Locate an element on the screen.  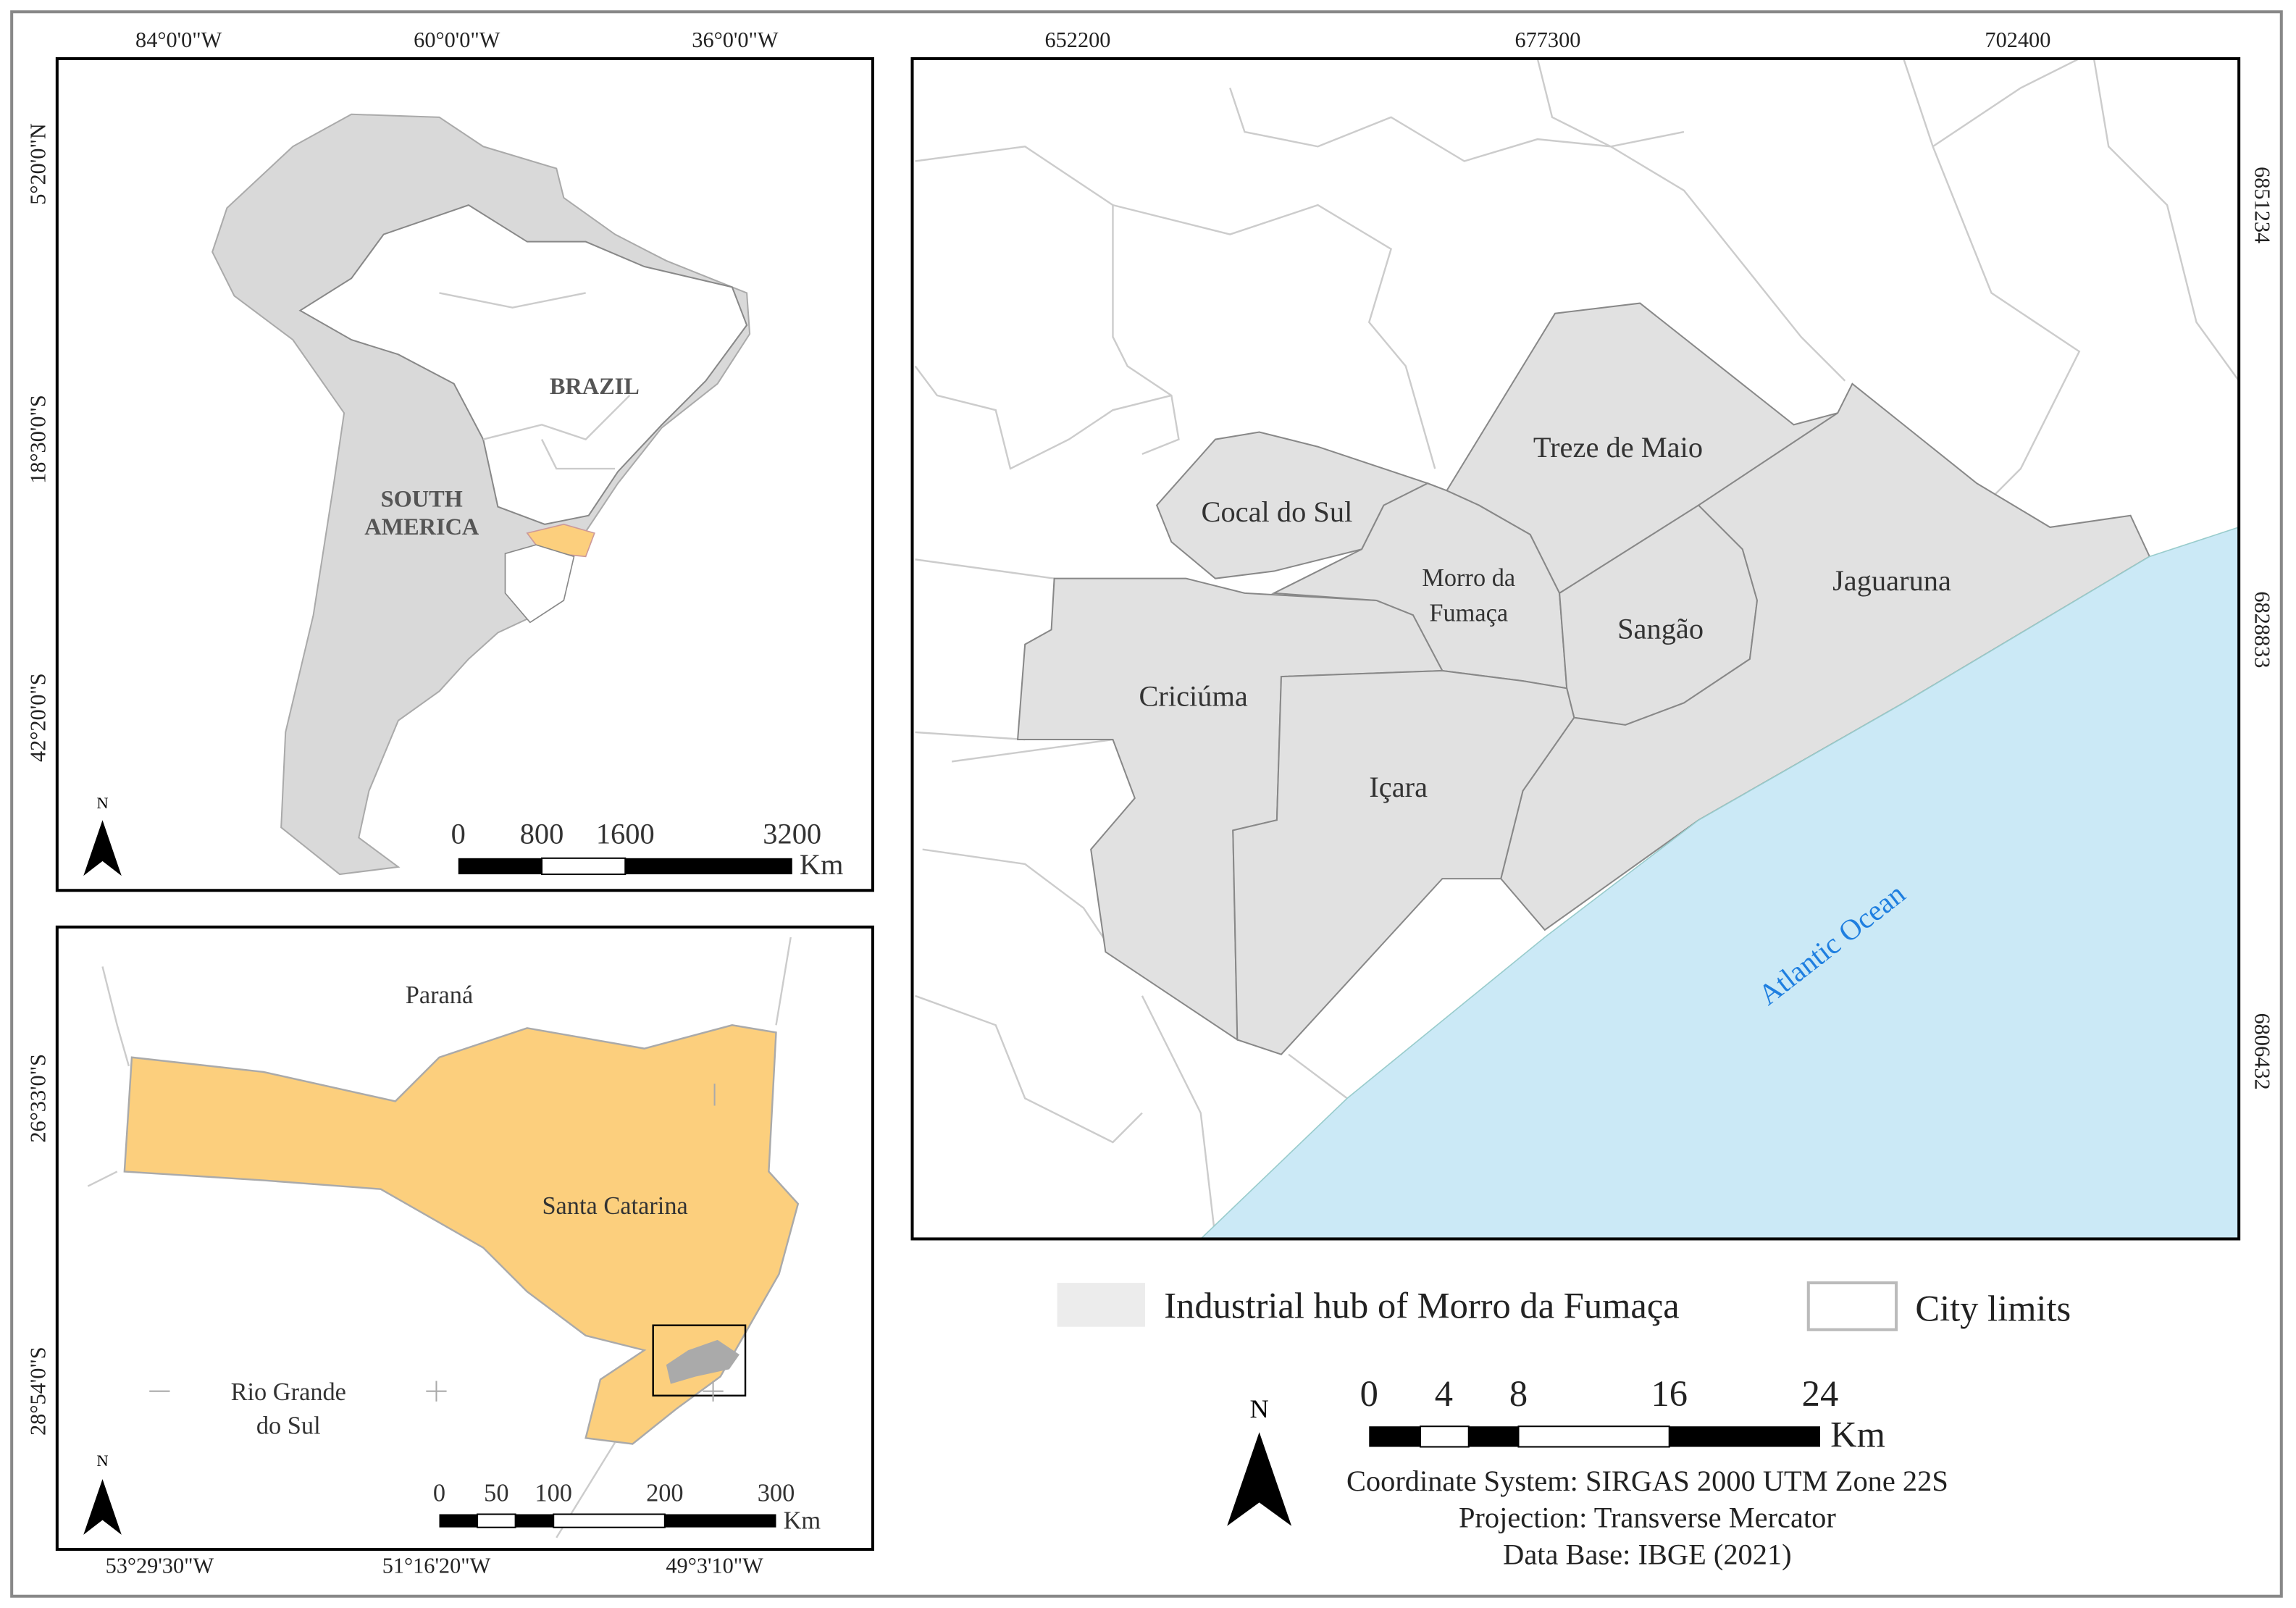
continent-label: AMERICA is located at coordinates (421, 527).